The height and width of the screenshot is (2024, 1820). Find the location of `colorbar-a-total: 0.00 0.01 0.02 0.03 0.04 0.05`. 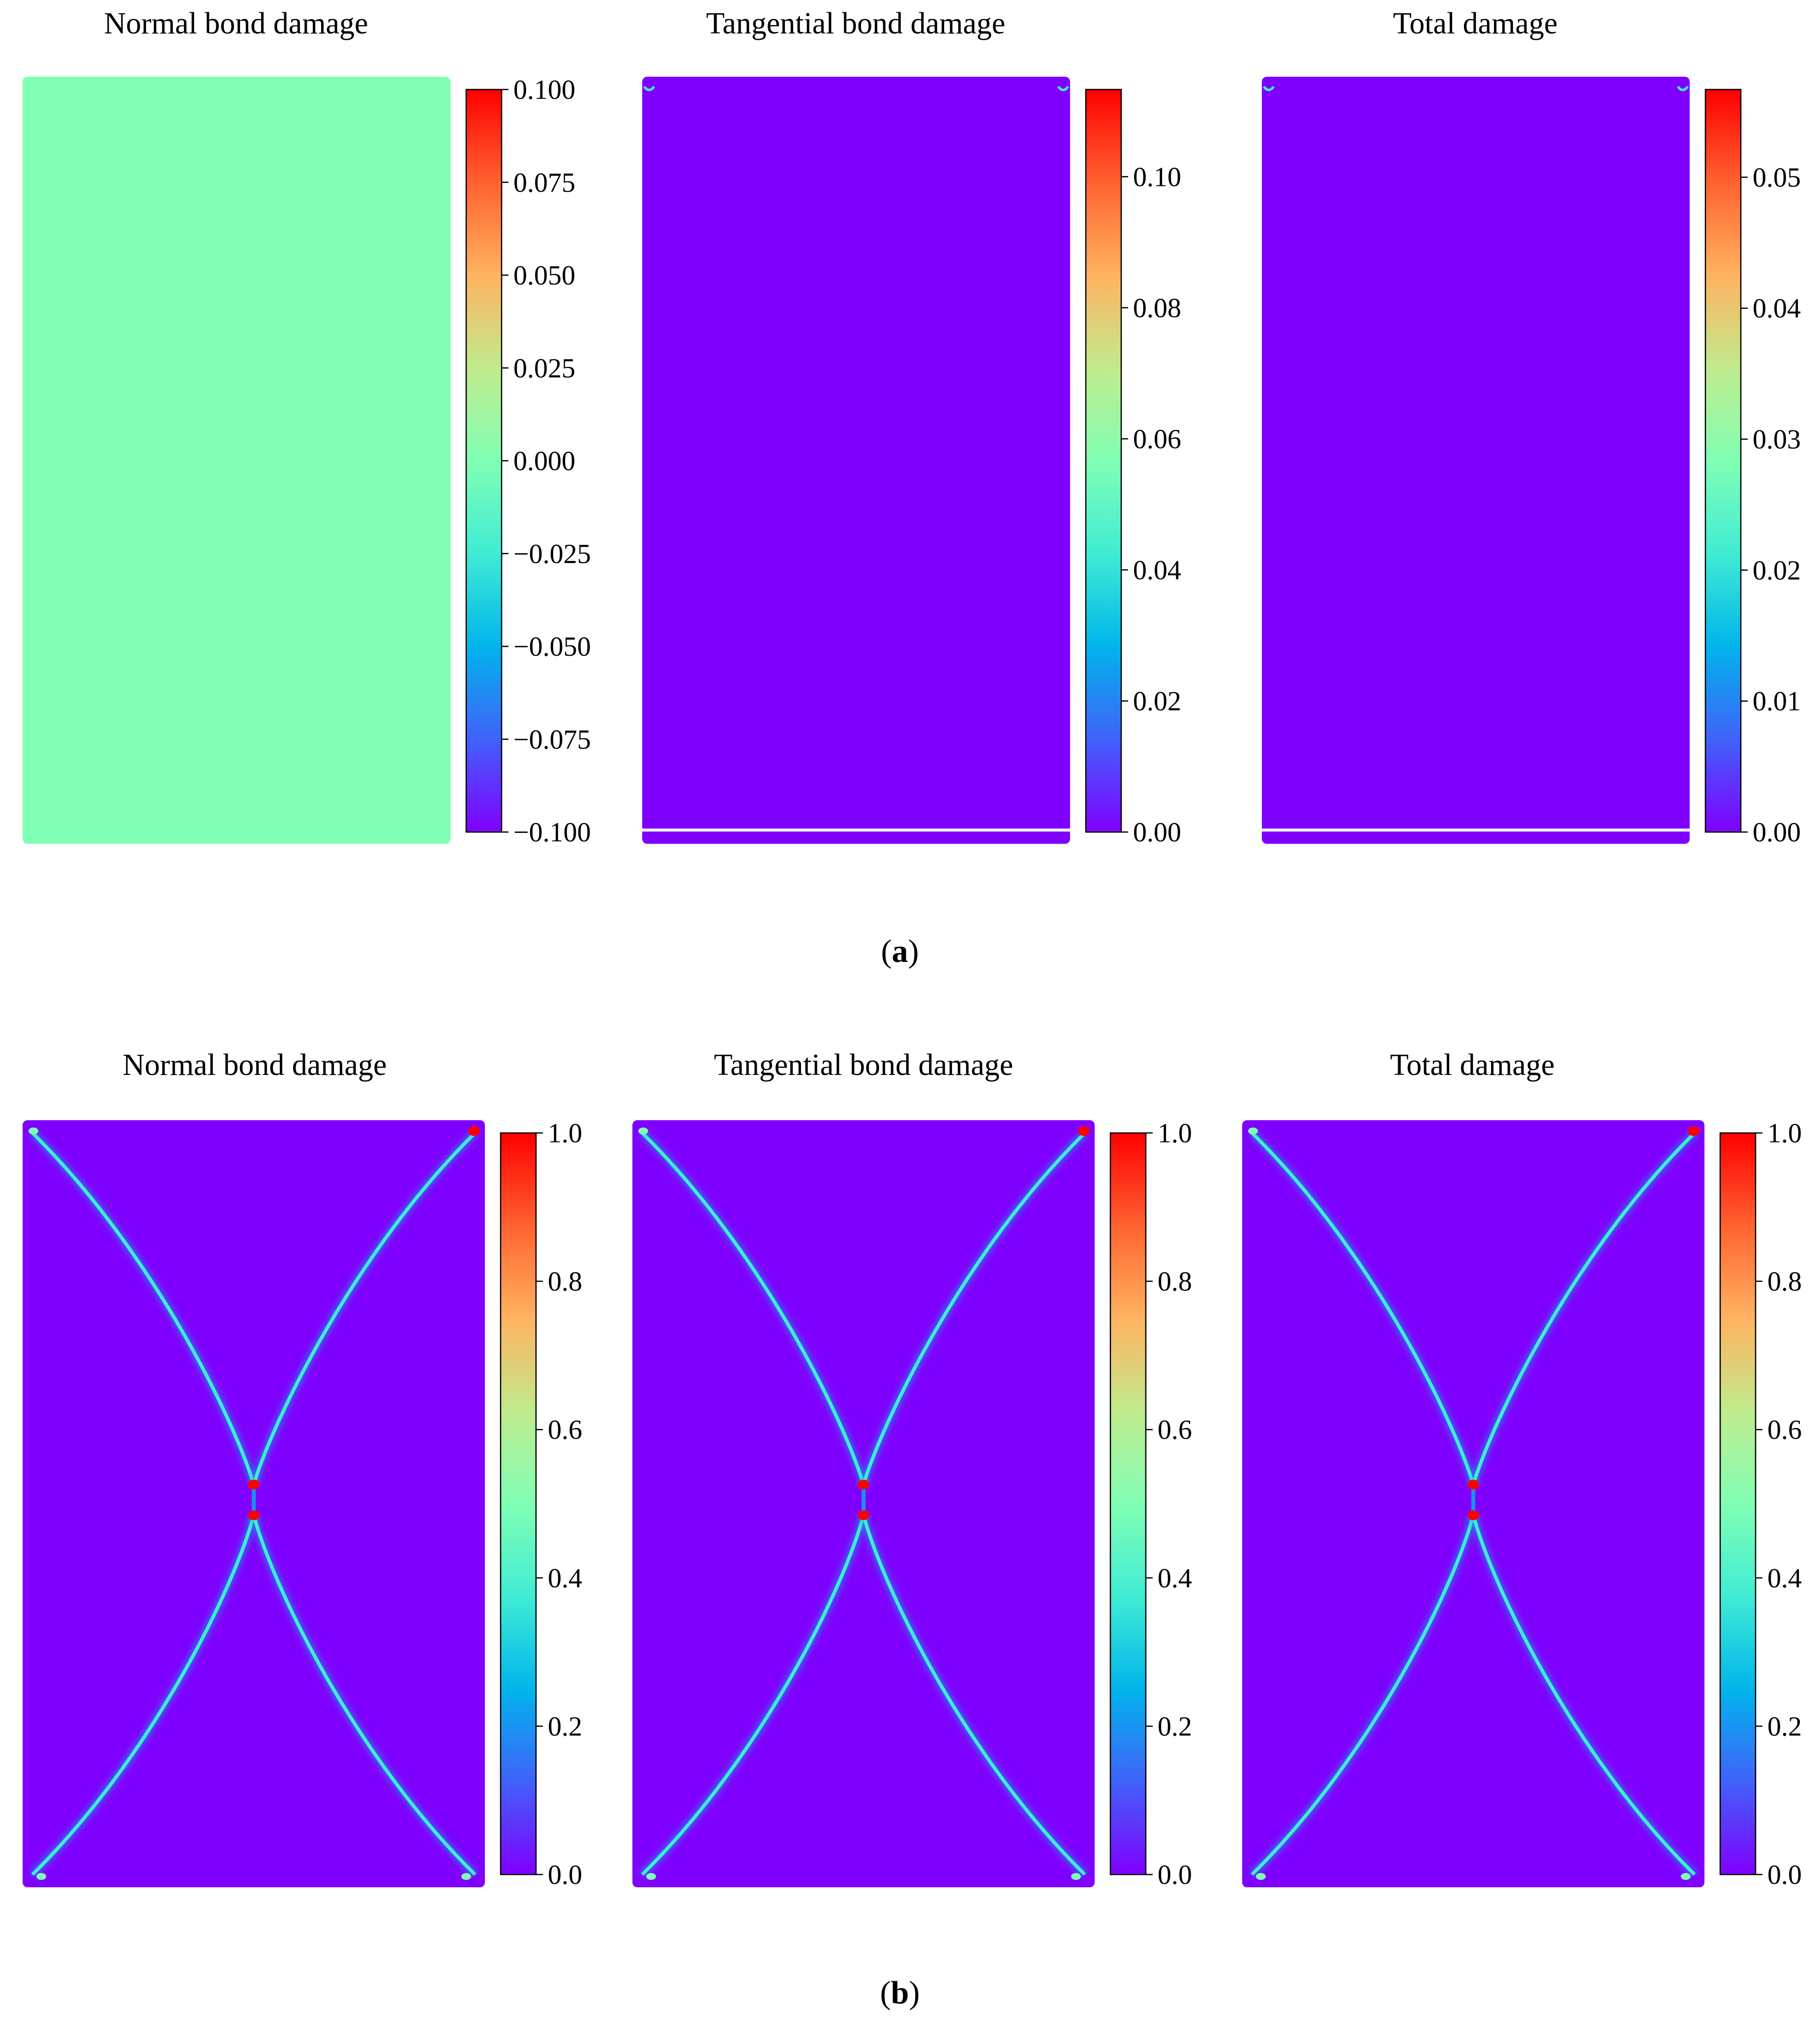

colorbar-a-total: 0.00 0.01 0.02 0.03 0.04 0.05 is located at coordinates (1752, 468).